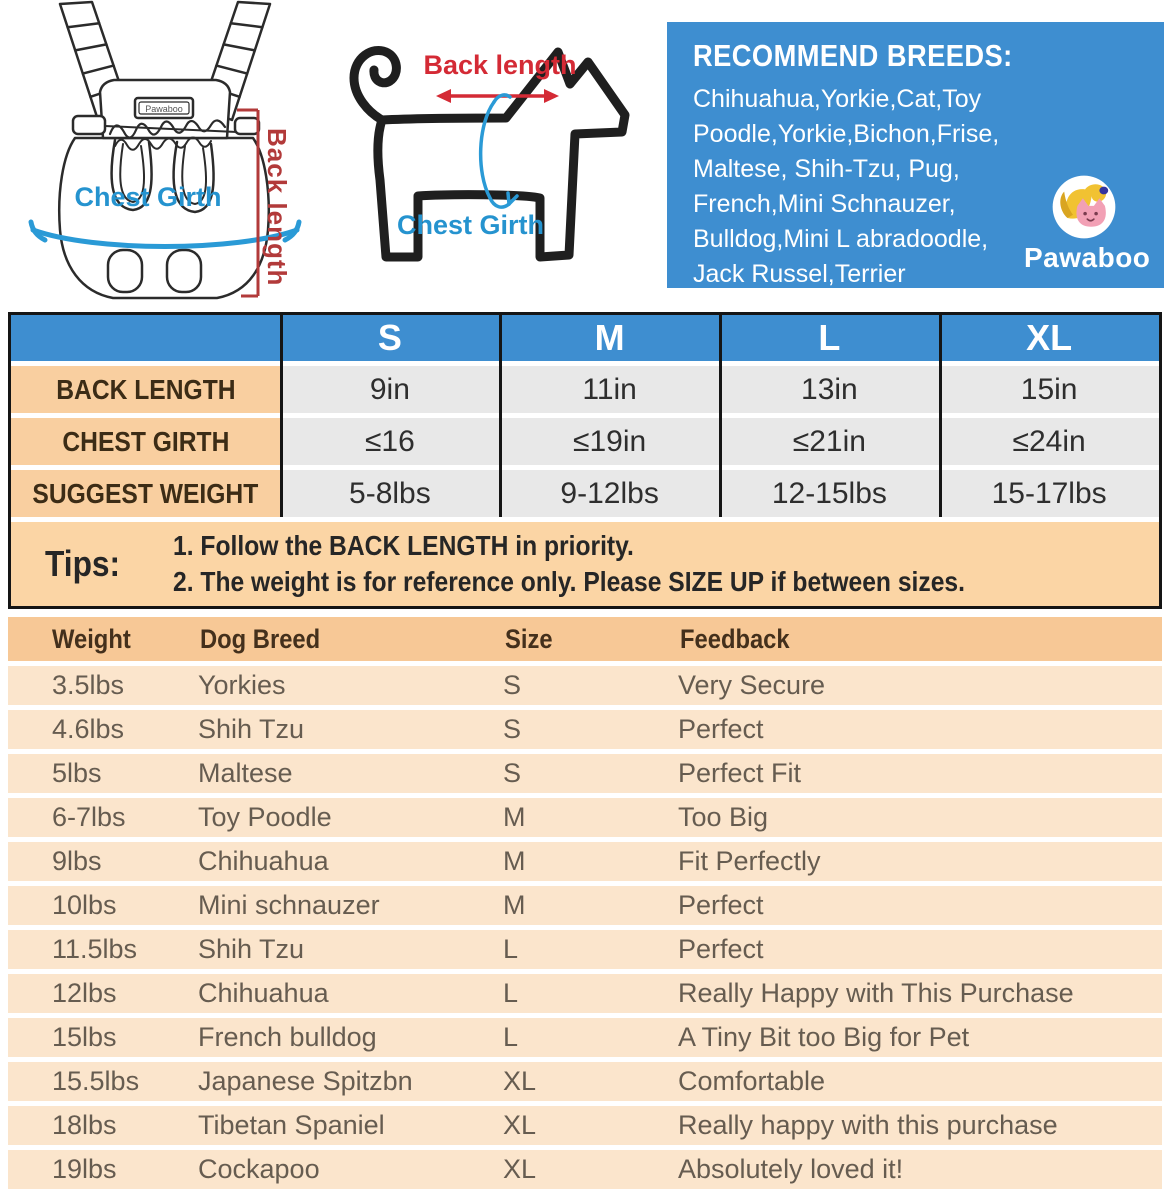 This screenshot has width=1170, height=1189. I want to click on table-cell: Mini schnauzer, so click(289, 905).